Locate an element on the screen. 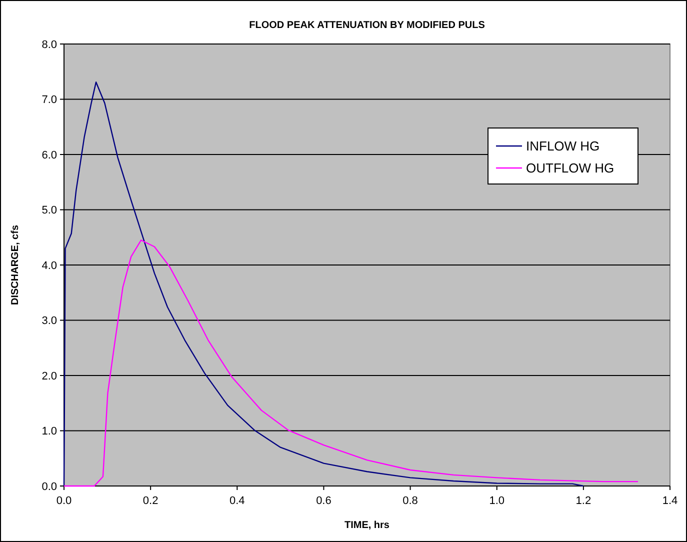 This screenshot has width=687, height=542. legend-label: INFLOW HG is located at coordinates (563, 146).